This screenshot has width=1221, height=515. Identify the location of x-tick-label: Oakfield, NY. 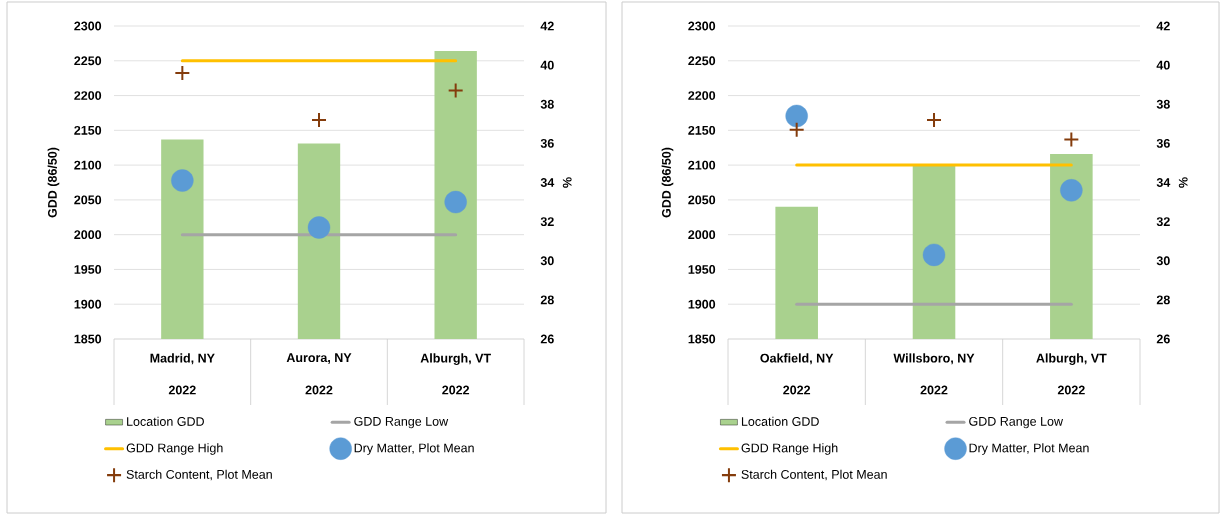
(797, 359).